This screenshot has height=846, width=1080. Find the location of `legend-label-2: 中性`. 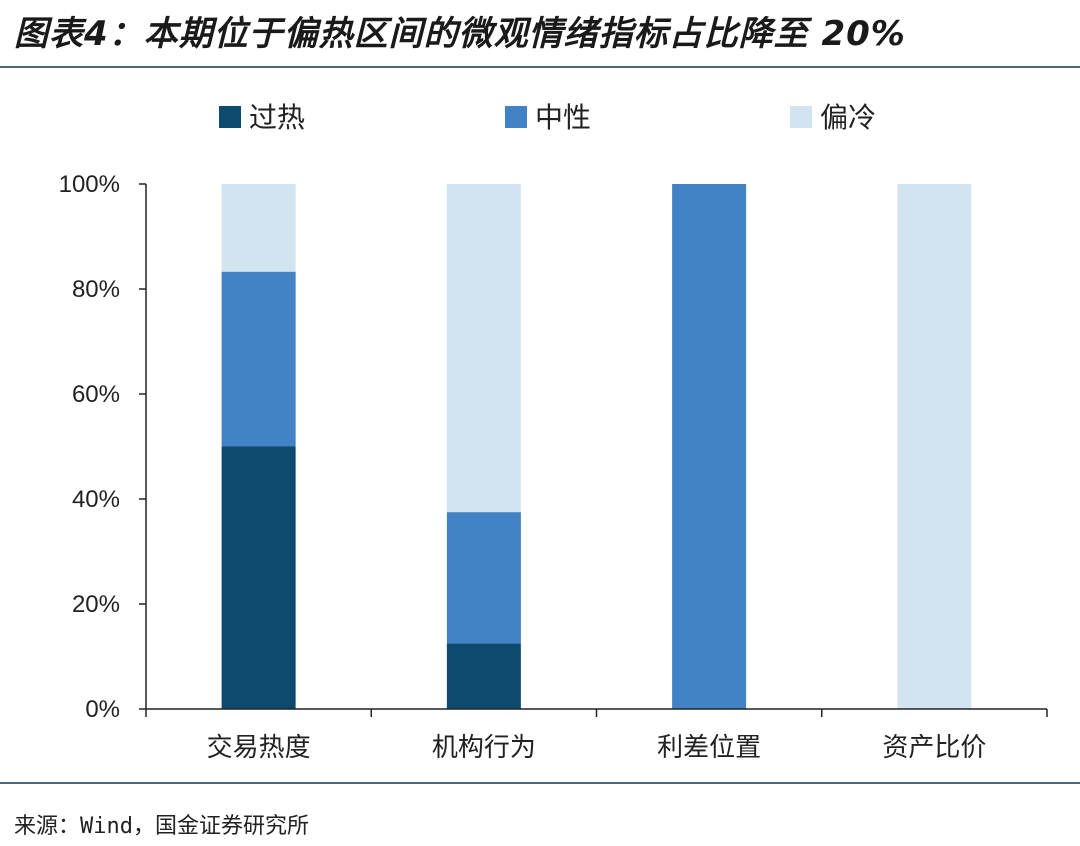

legend-label-2: 中性 is located at coordinates (563, 117).